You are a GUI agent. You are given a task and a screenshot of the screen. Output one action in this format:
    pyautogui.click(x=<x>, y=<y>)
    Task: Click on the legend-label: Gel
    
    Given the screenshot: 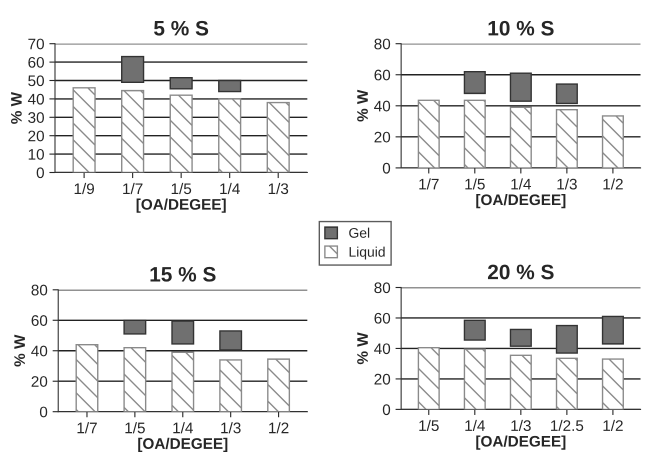 What is the action you would take?
    pyautogui.click(x=359, y=233)
    